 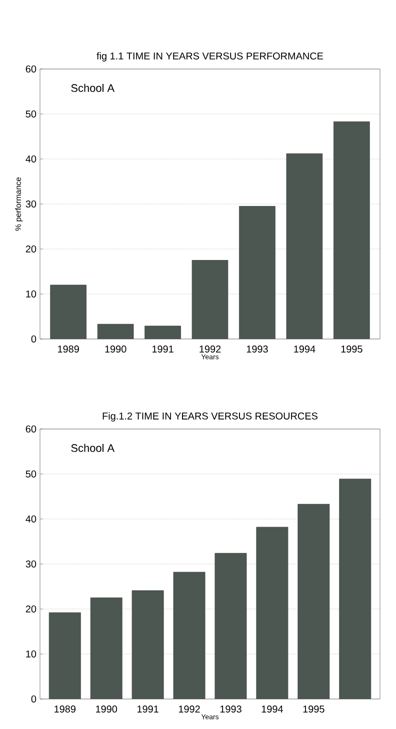 I want to click on chart-title: Fig.1.2 TIME IN YEARS VERSUS RESOURCES, so click(x=210, y=417).